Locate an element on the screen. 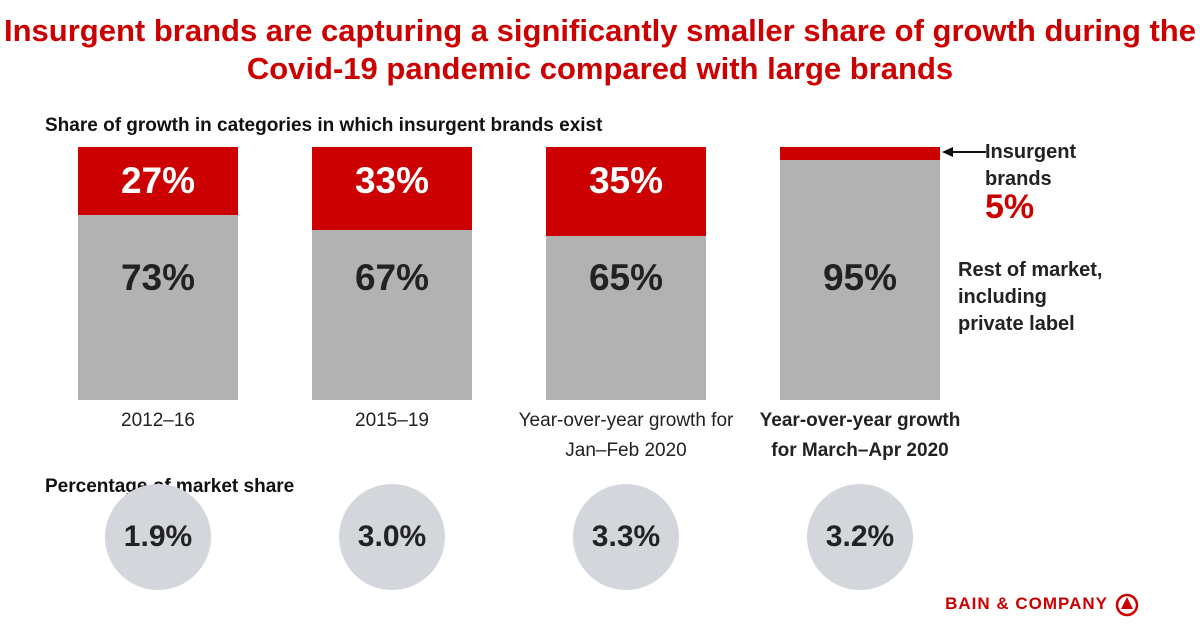  x-tick-label: Year-over-year growth for Jan–Feb 2020 is located at coordinates (626, 435).